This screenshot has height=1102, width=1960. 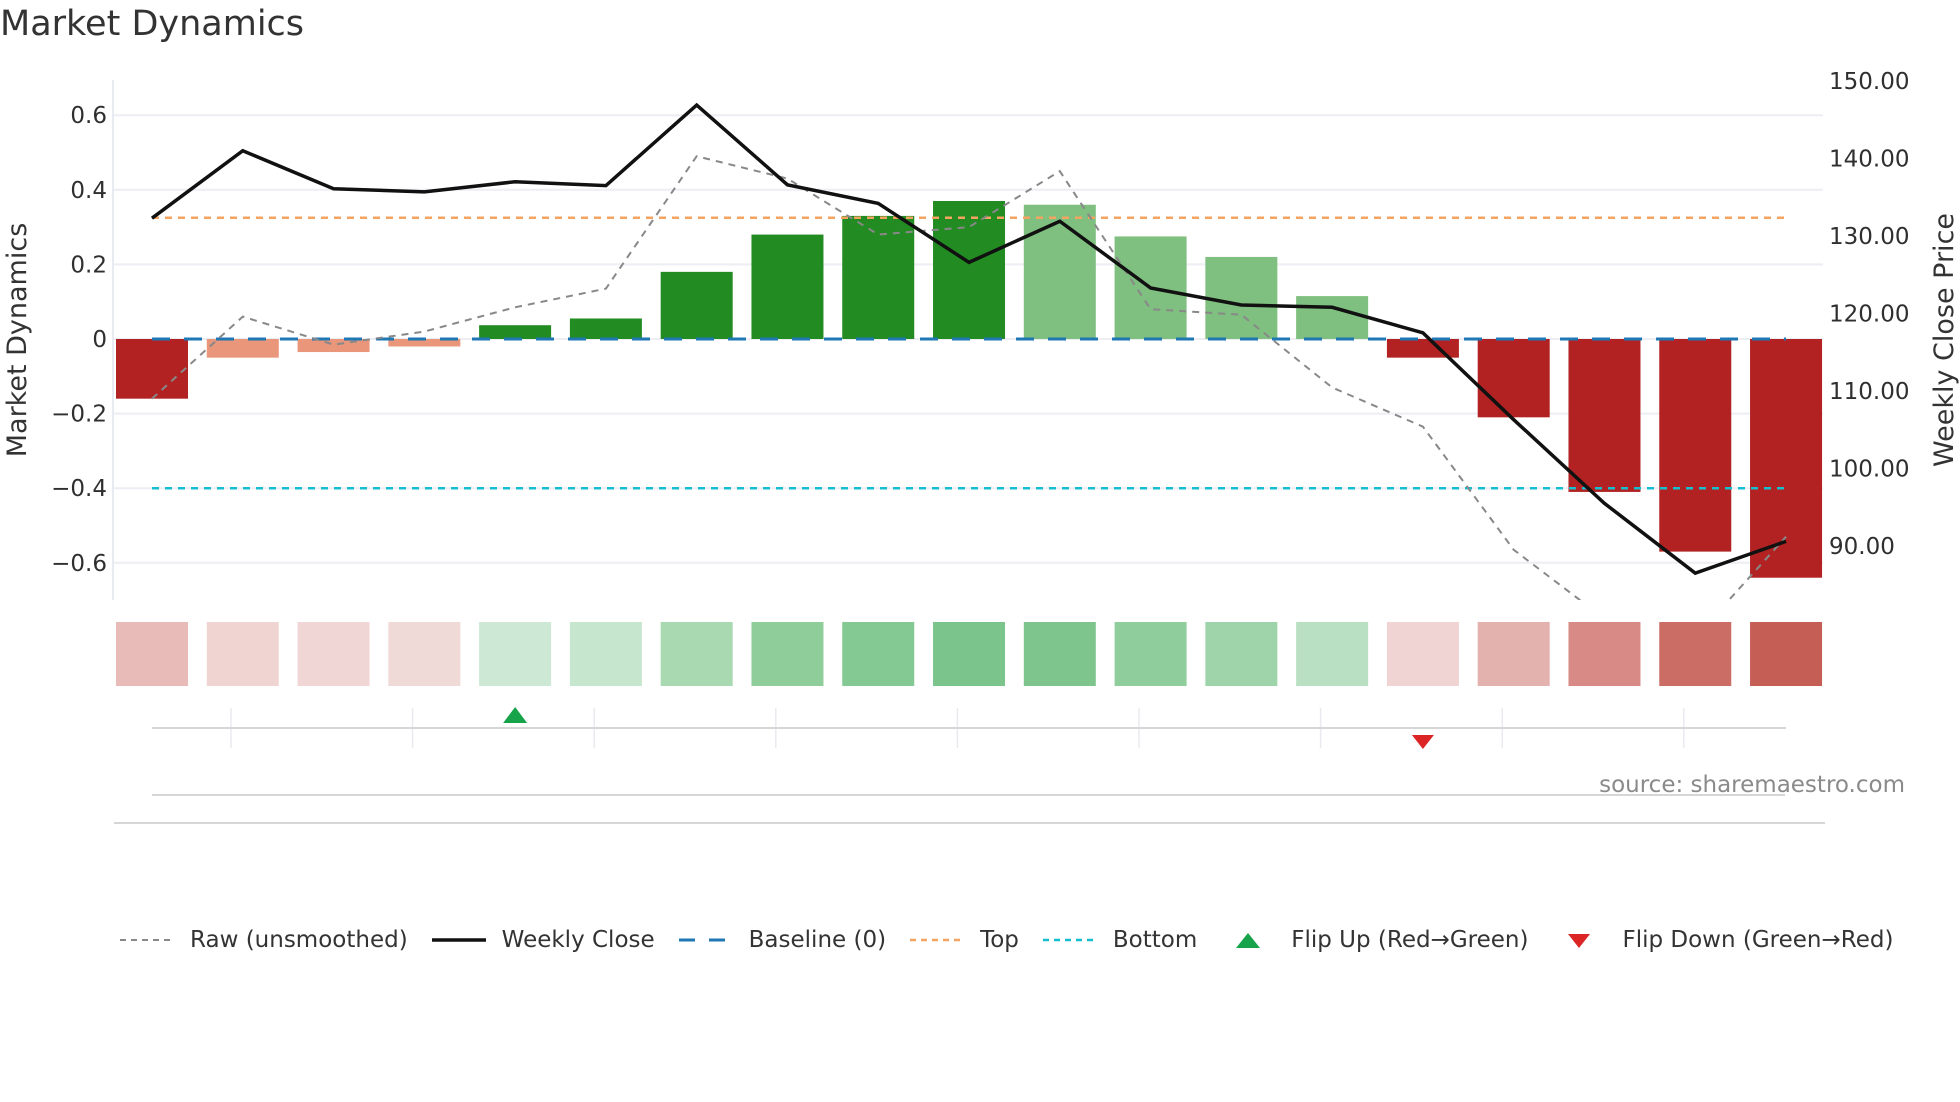 I want to click on left-tick-label: −0.2, so click(x=79, y=415).